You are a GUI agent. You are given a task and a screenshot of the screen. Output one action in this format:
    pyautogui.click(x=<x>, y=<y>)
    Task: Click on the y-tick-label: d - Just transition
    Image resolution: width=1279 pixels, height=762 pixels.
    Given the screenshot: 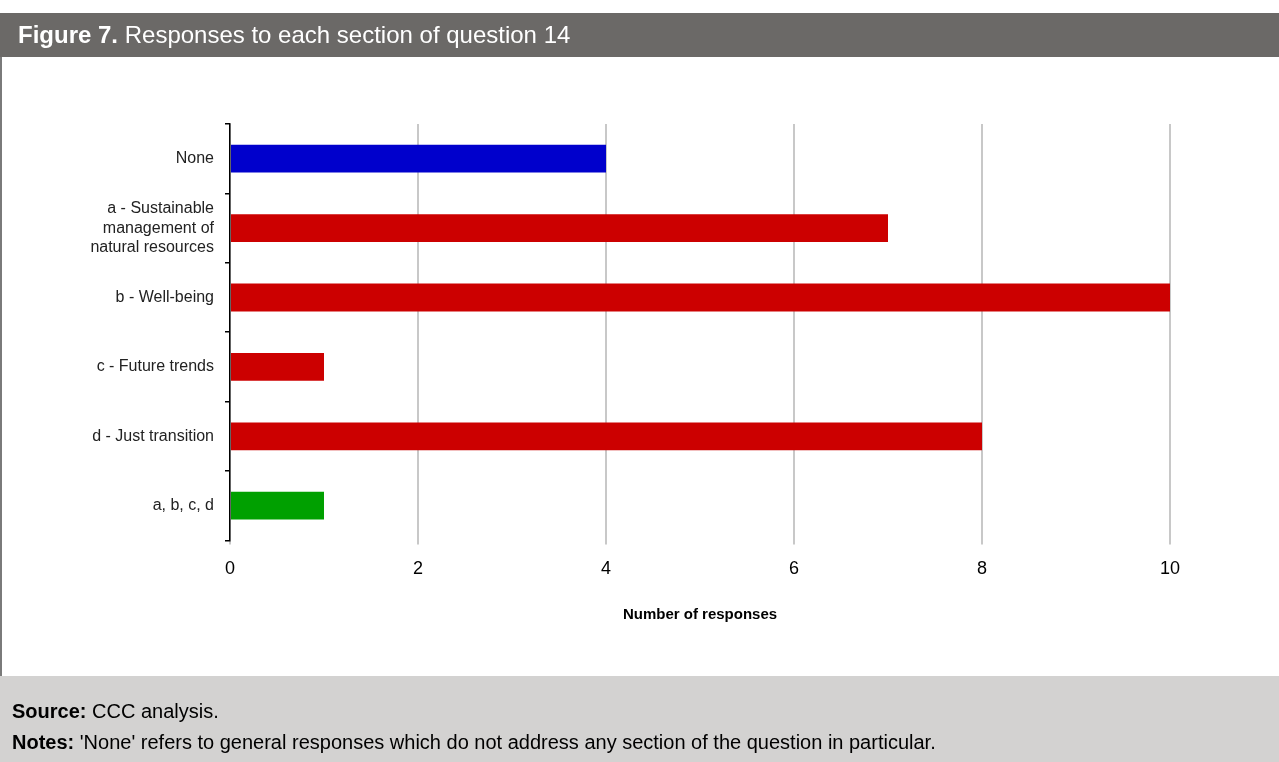 What is the action you would take?
    pyautogui.click(x=153, y=435)
    